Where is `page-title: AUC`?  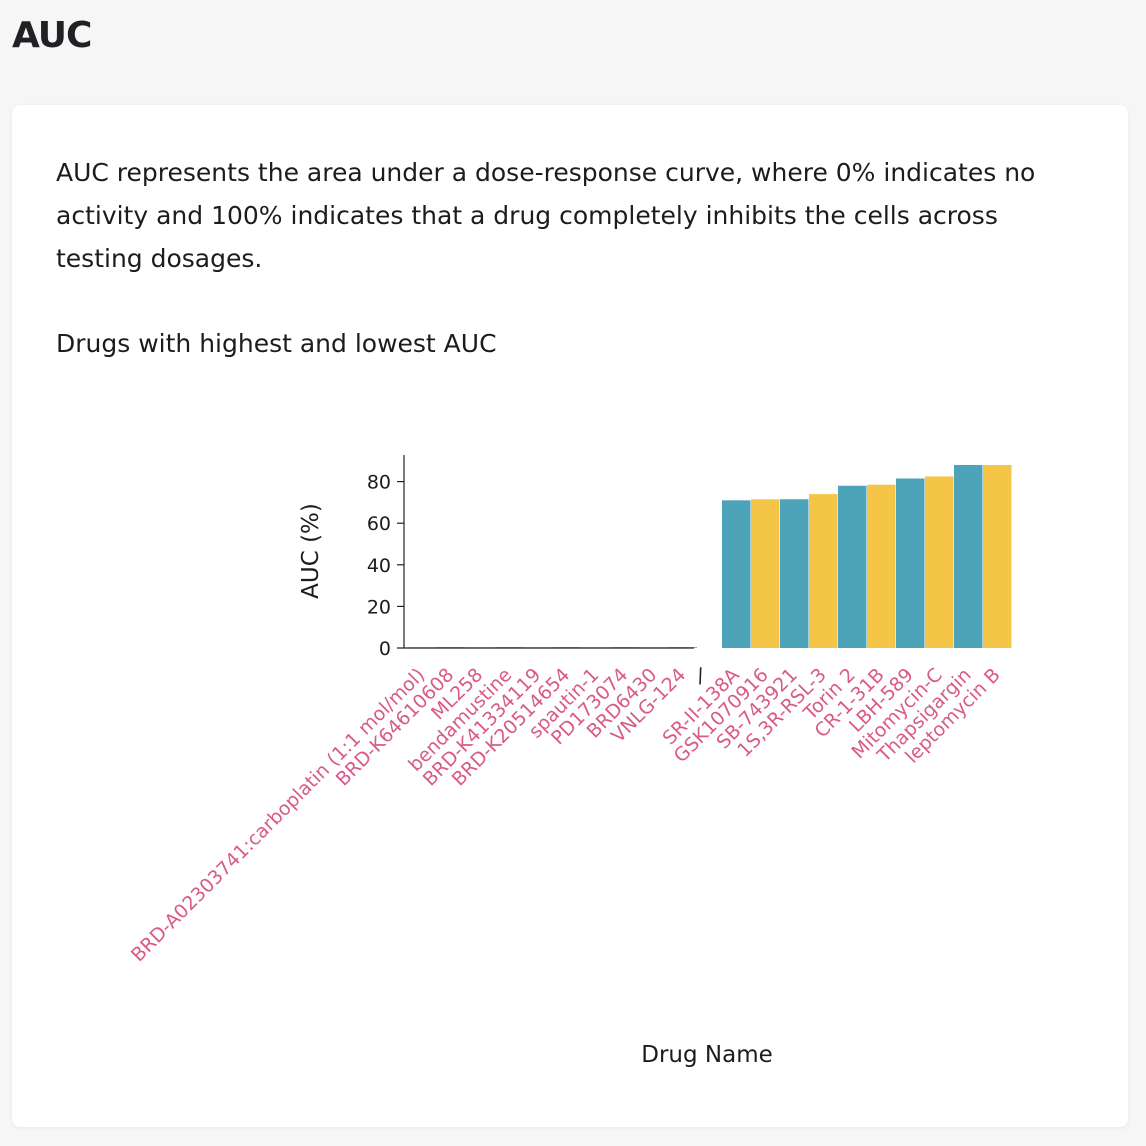
page-title: AUC is located at coordinates (52, 35).